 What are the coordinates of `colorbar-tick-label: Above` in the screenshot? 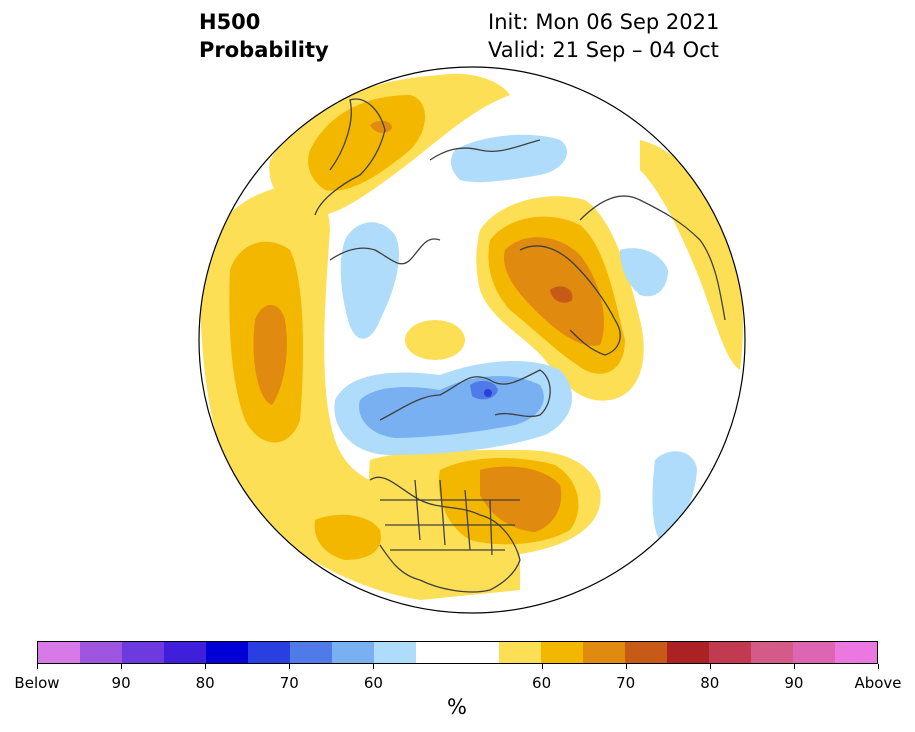 It's located at (878, 683).